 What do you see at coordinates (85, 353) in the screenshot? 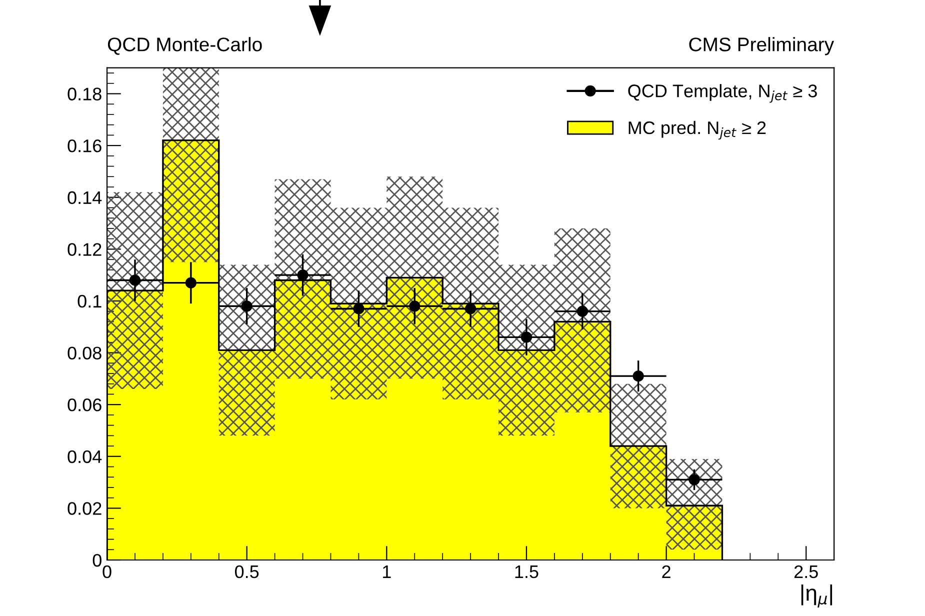
I see `y-tick-label: 0.08` at bounding box center [85, 353].